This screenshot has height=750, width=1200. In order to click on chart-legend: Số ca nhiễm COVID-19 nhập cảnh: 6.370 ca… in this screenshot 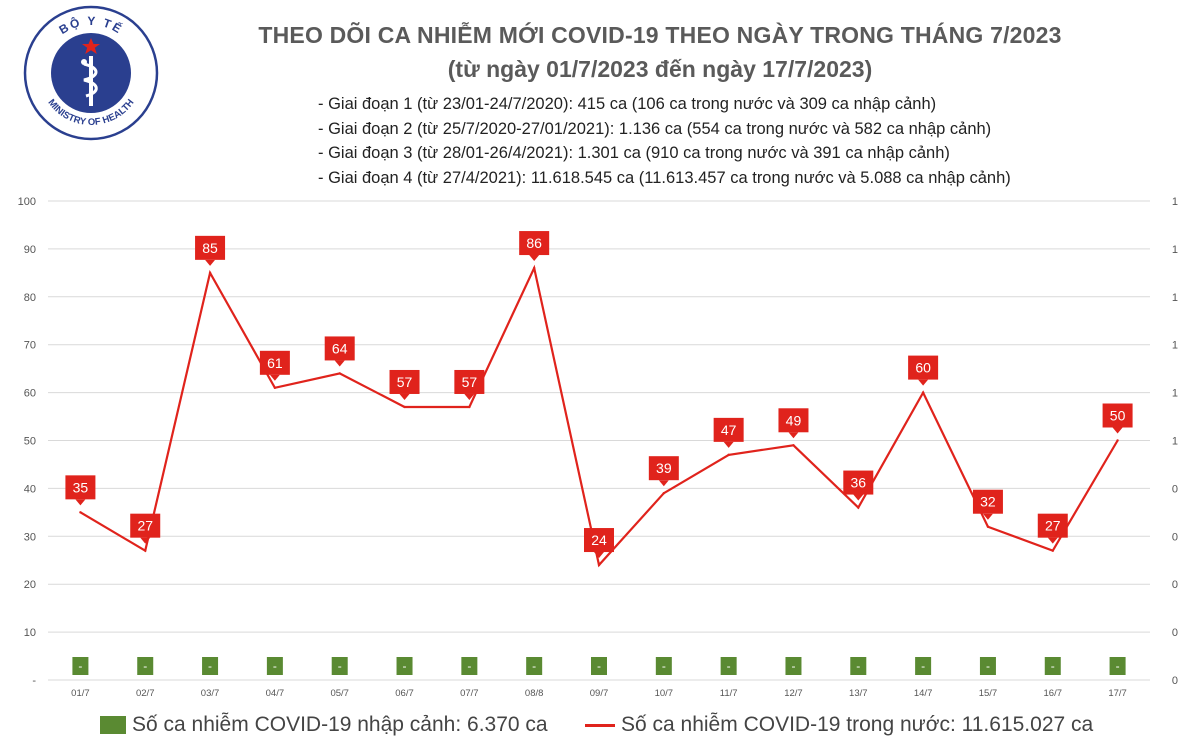, I will do `click(650, 728)`.